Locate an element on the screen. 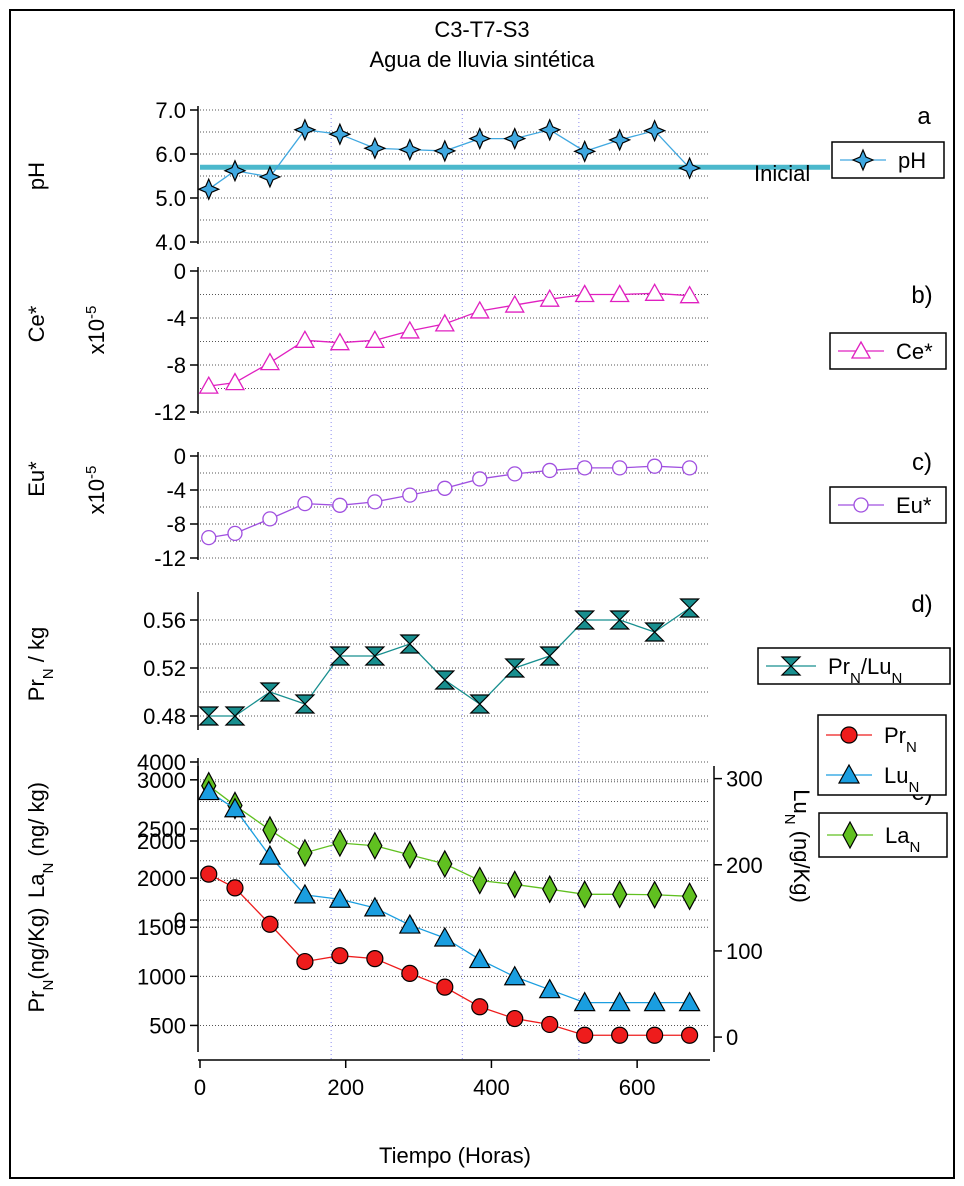 Image resolution: width=964 pixels, height=1186 pixels. y-axis-label-f-part: (ng/Kg) is located at coordinates (36, 944).